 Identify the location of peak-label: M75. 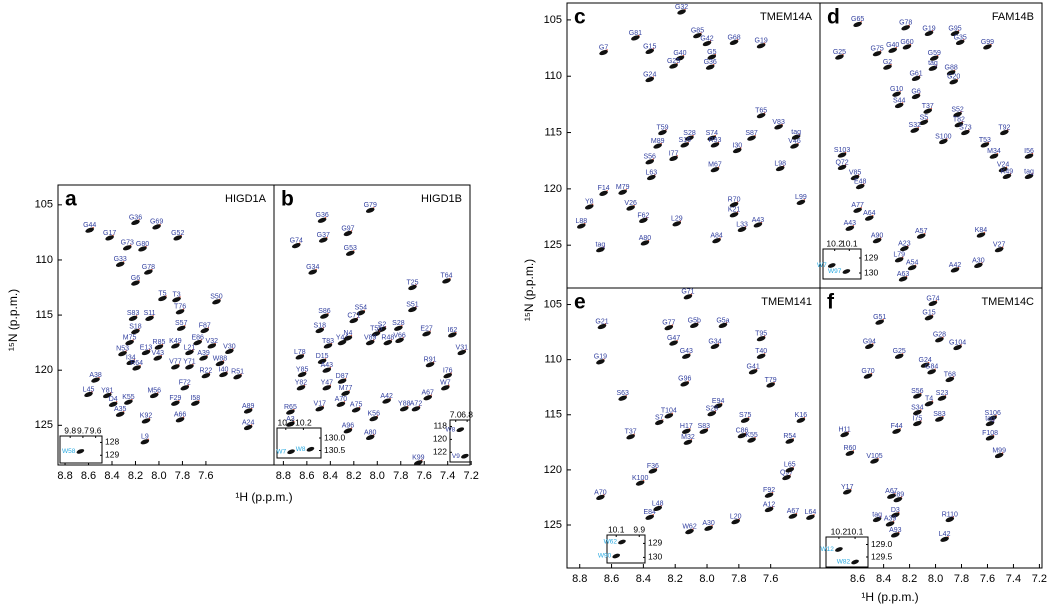
(130, 337).